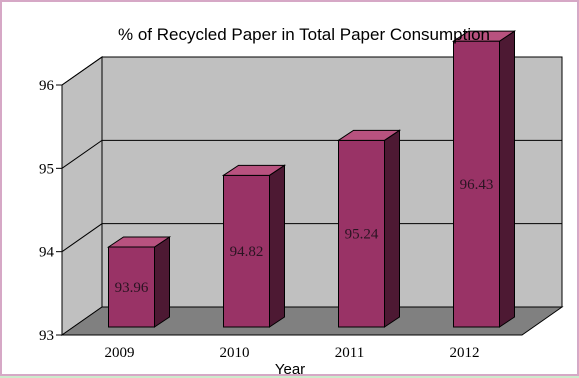 The height and width of the screenshot is (378, 579). I want to click on x-tick-label: 2012, so click(465, 353).